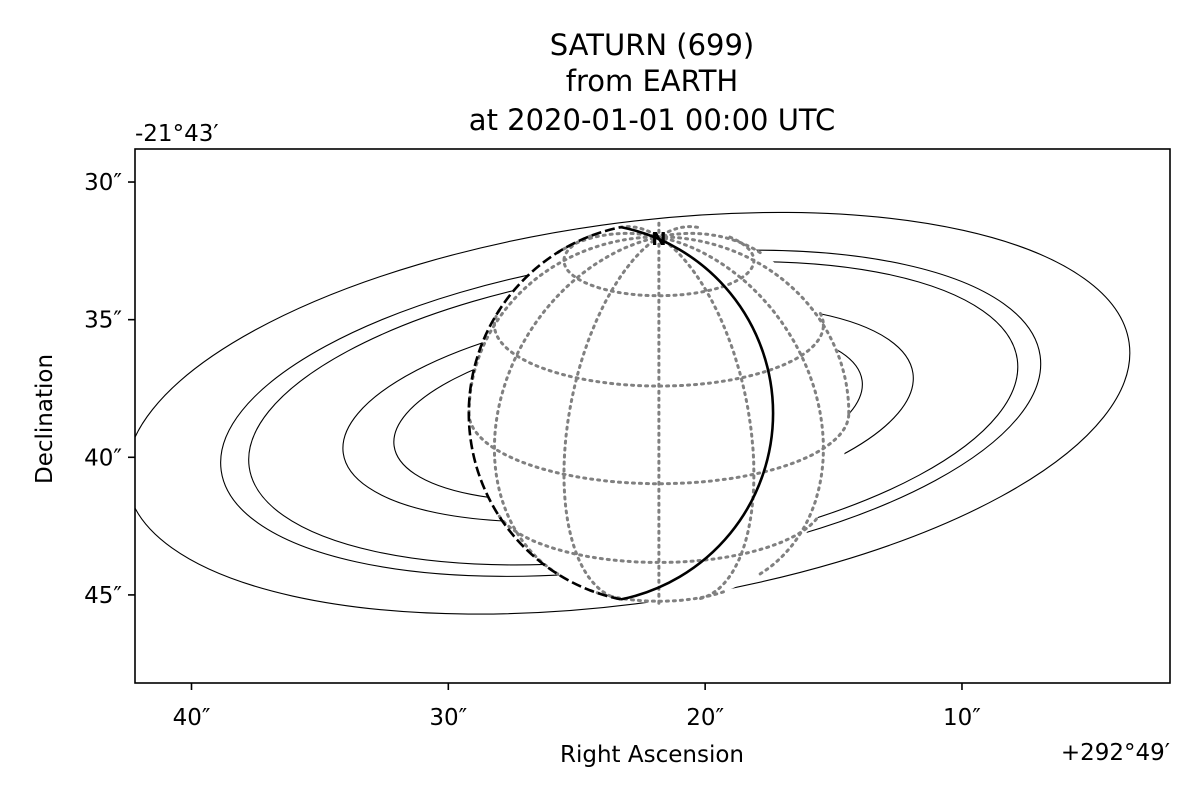  What do you see at coordinates (192, 718) in the screenshot?
I see `x-tick-label: 40″` at bounding box center [192, 718].